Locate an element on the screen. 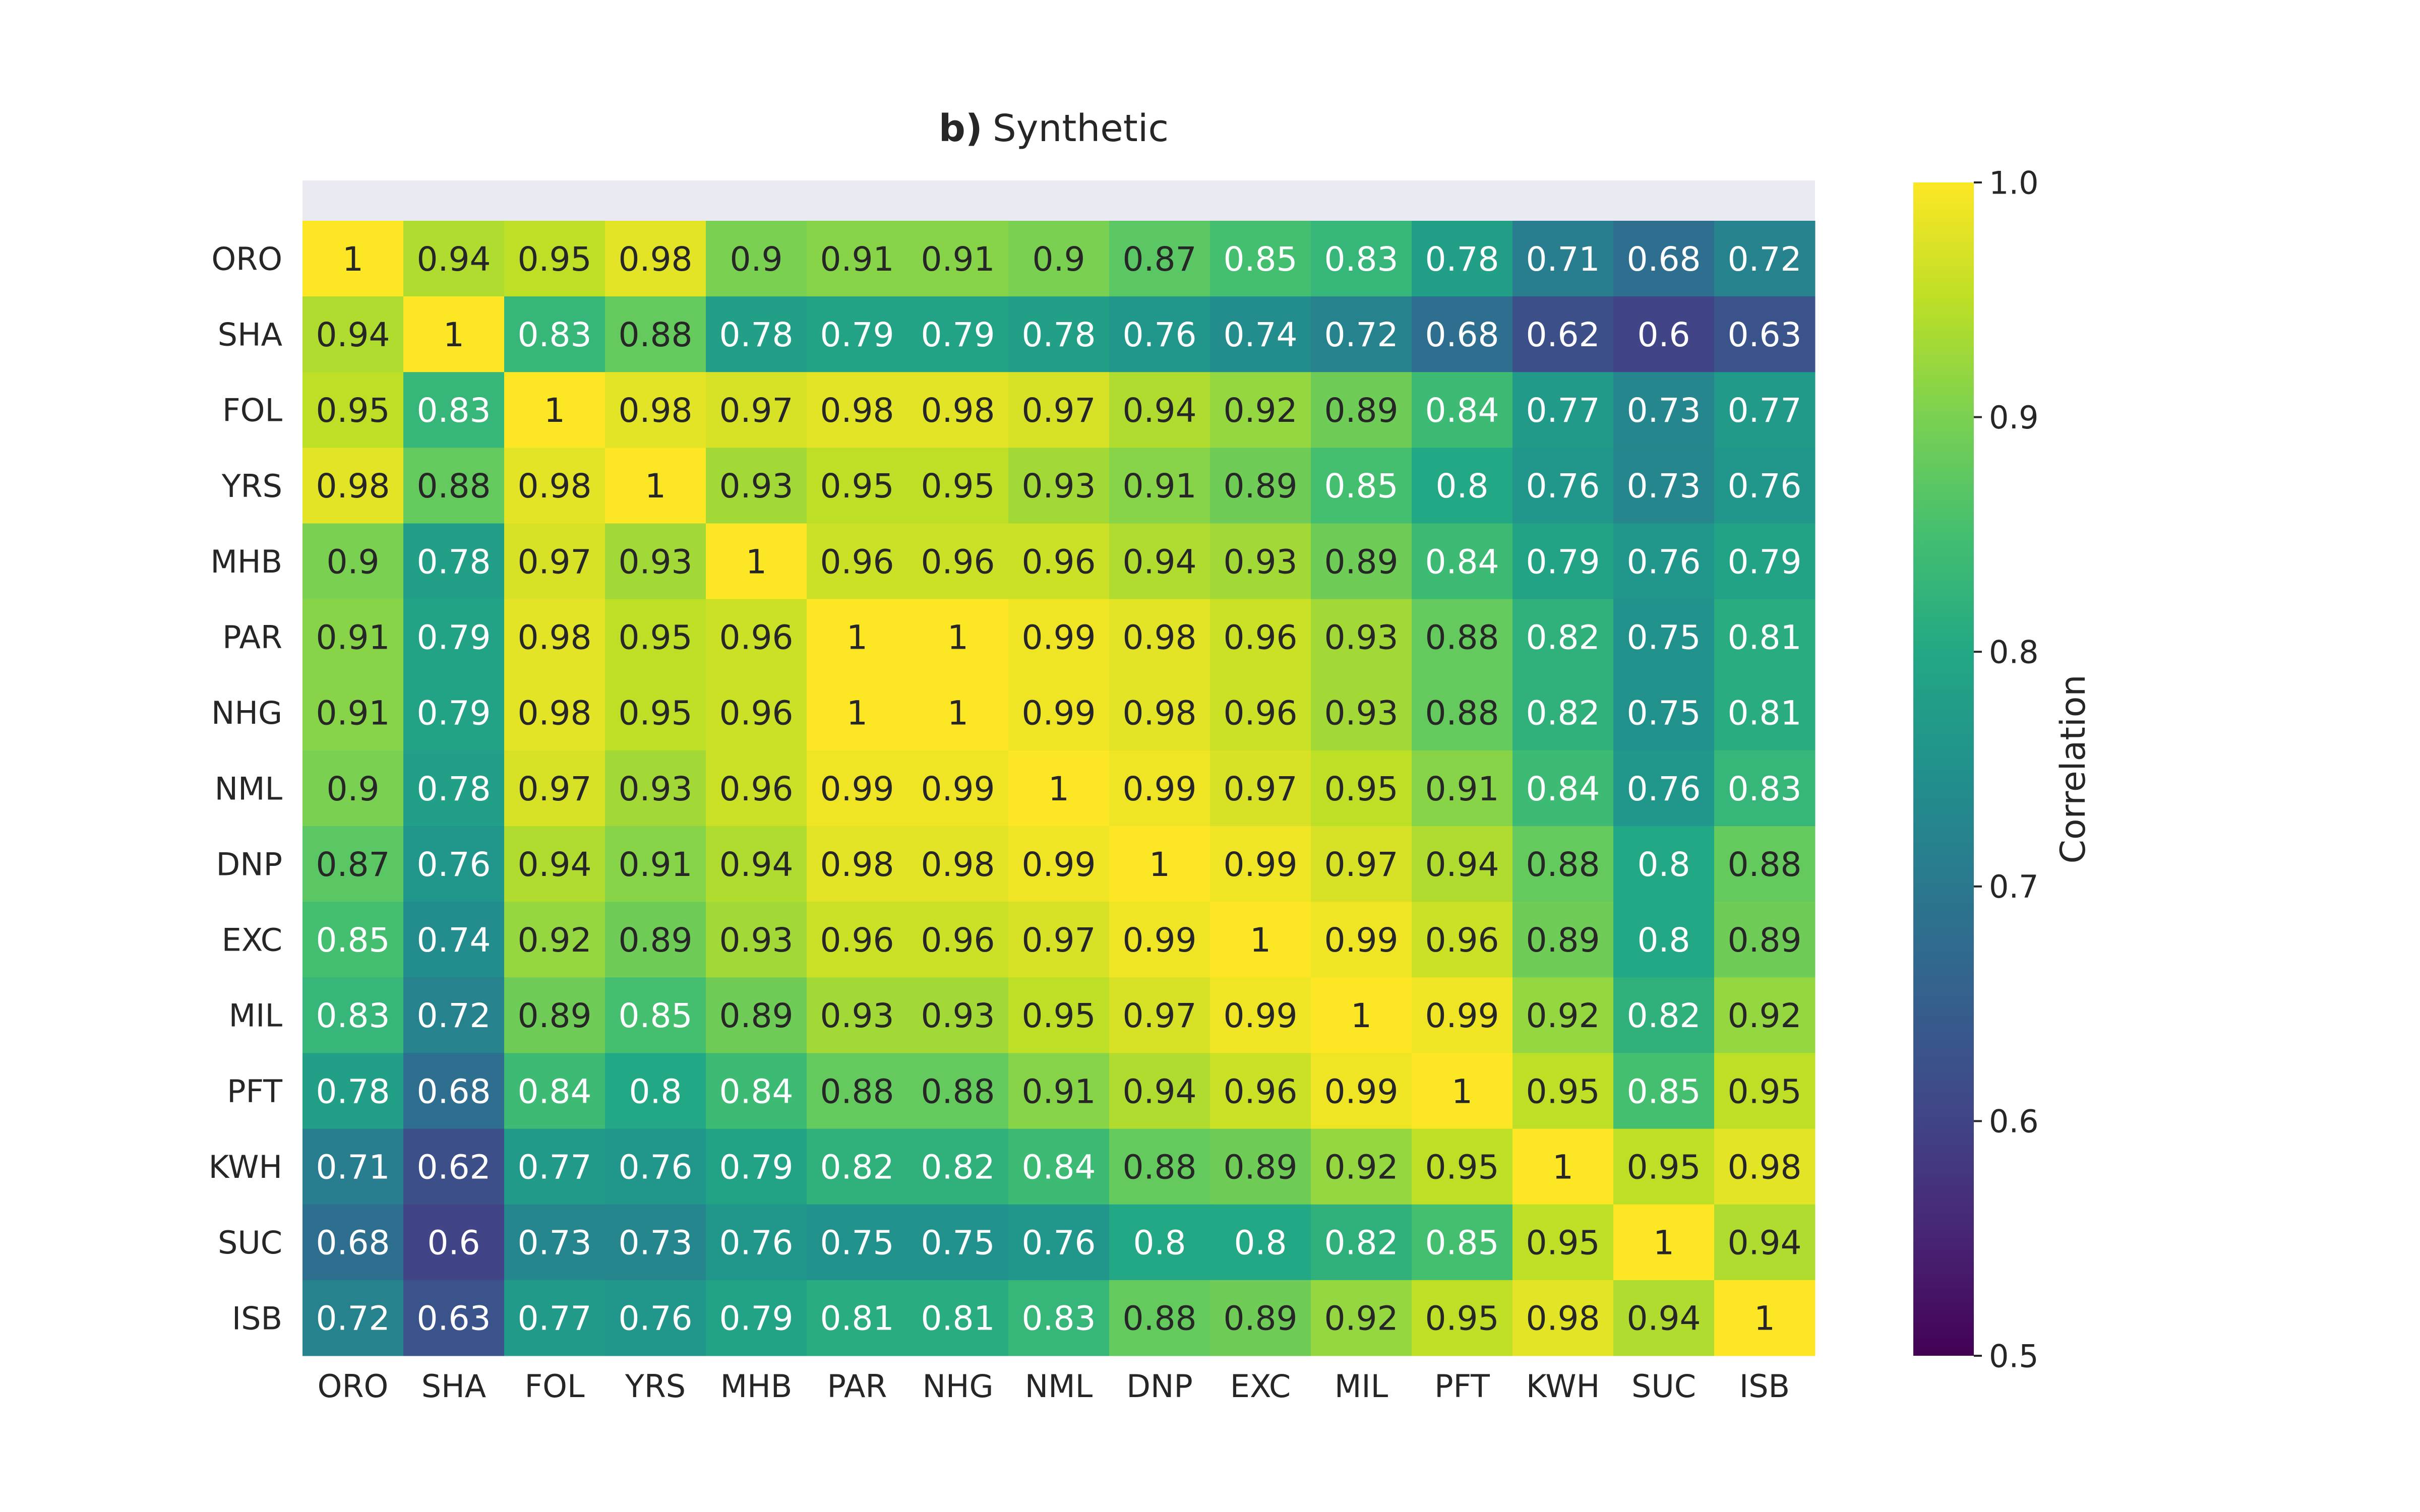  cell-value-label: 0.97 is located at coordinates (555, 789).